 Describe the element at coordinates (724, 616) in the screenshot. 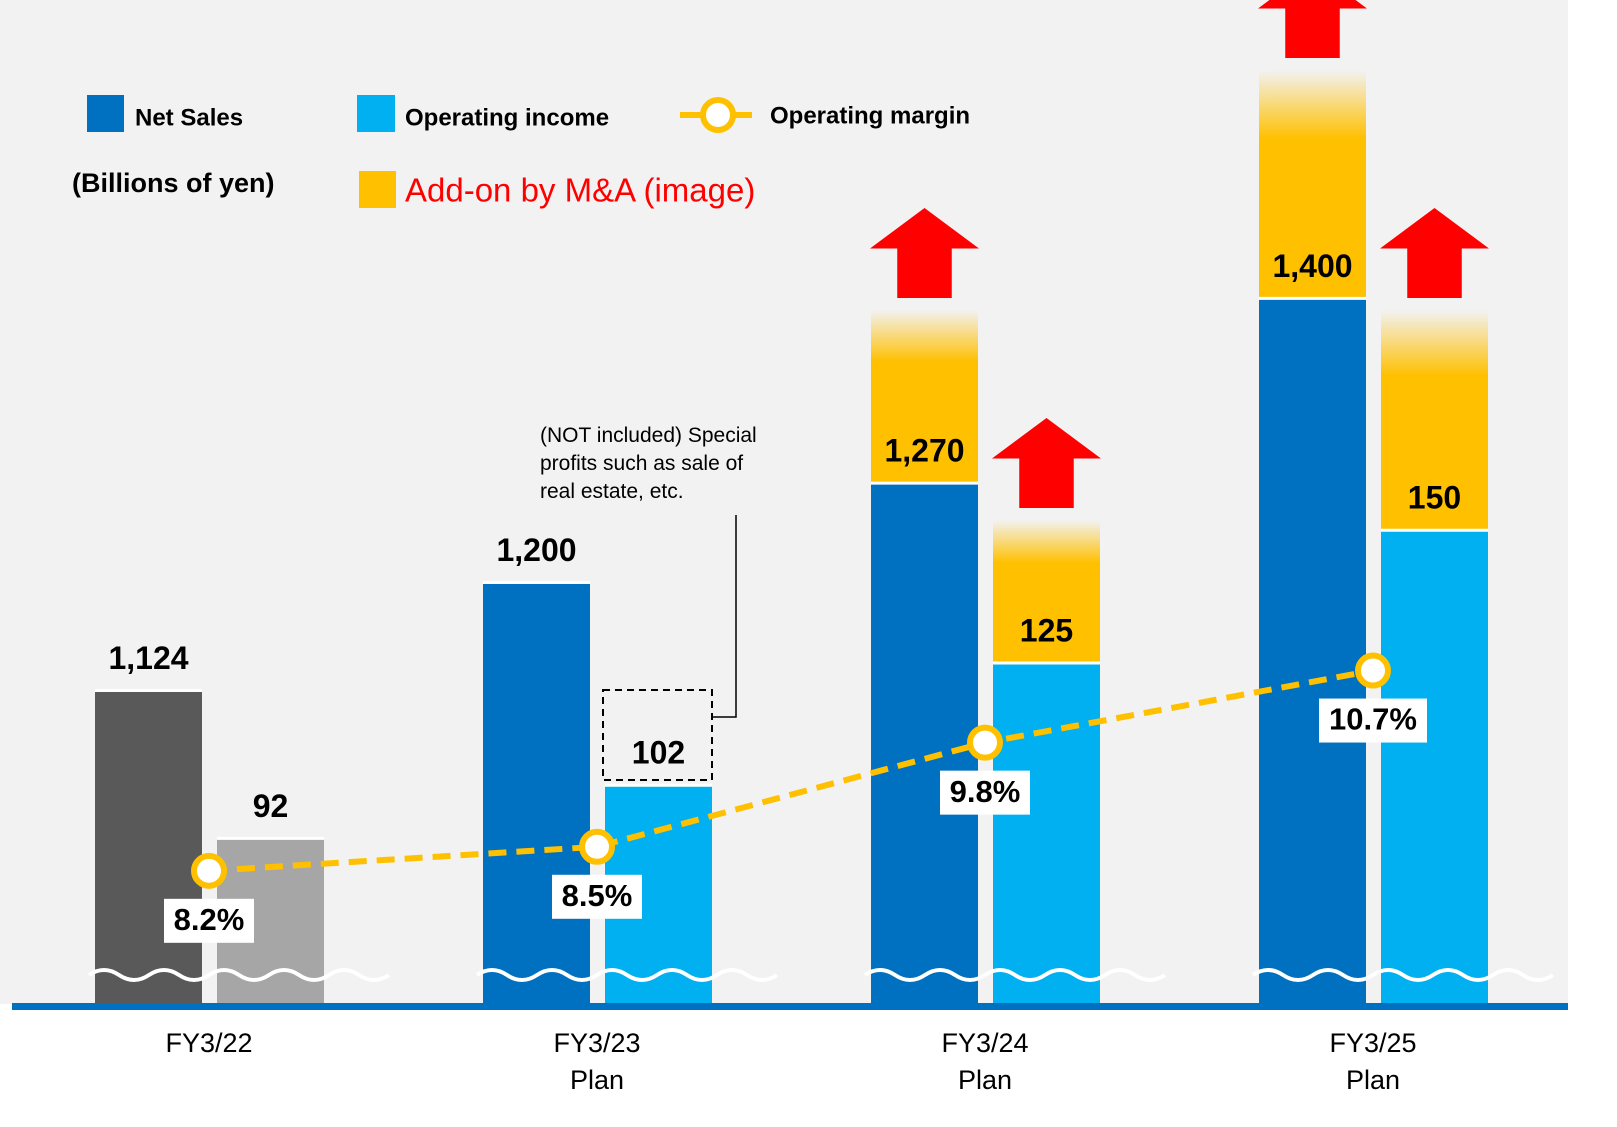

I see `annotation-leader` at that location.